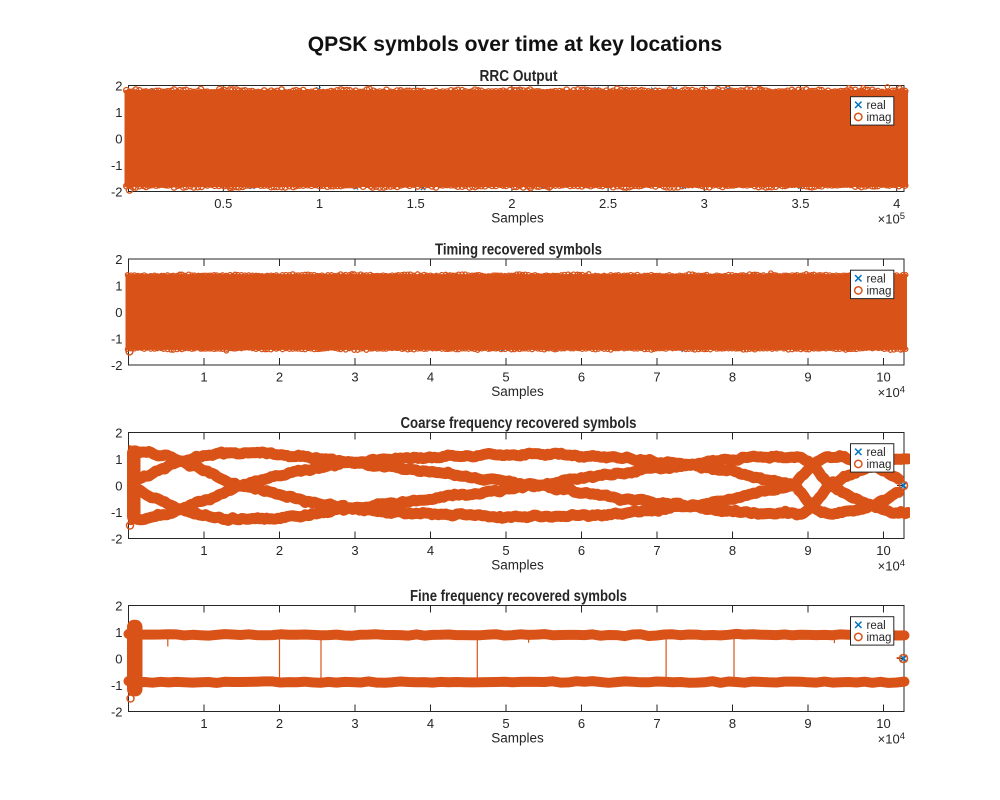 Image resolution: width=1000 pixels, height=800 pixels. What do you see at coordinates (519, 423) in the screenshot?
I see `svg-text:Coarse frequency recovered sym: Coarse frequency recovered symbols` at bounding box center [519, 423].